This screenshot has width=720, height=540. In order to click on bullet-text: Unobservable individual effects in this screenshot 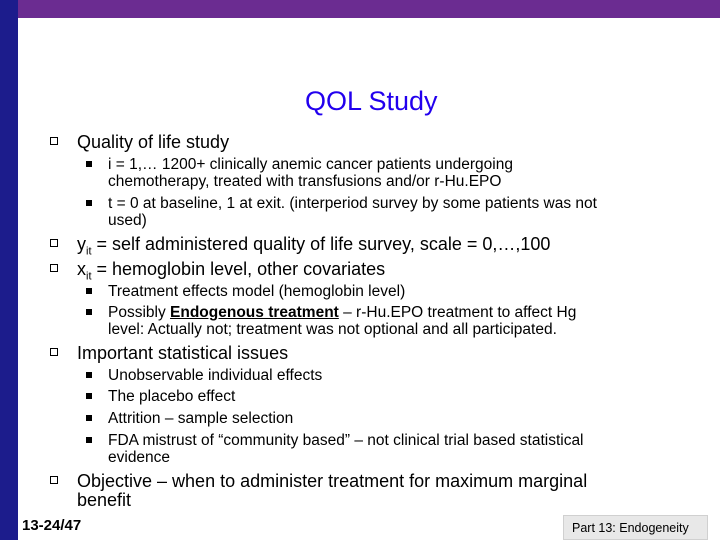, I will do `click(215, 375)`.